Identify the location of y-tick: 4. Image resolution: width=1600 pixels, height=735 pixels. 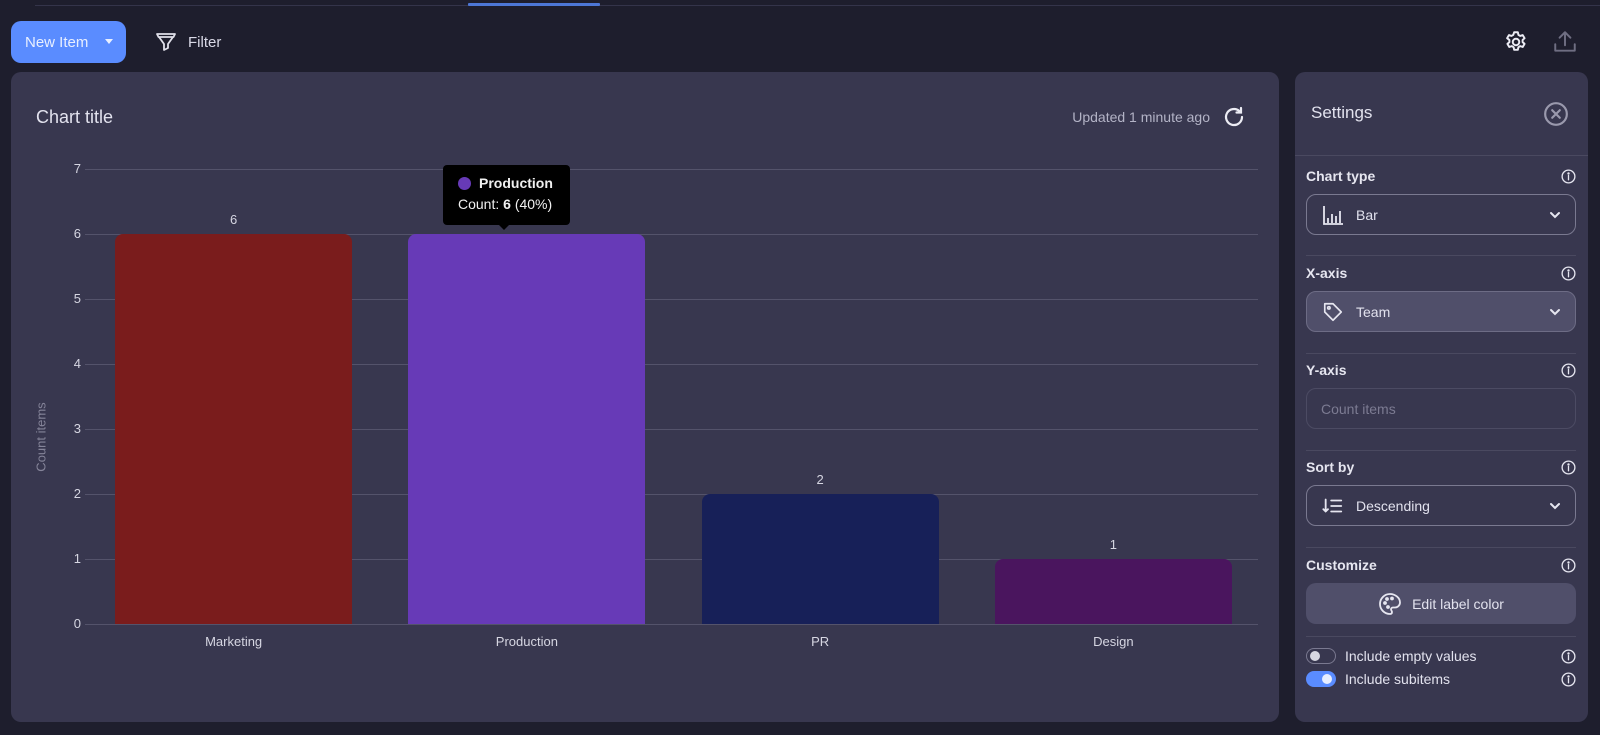
(77, 363).